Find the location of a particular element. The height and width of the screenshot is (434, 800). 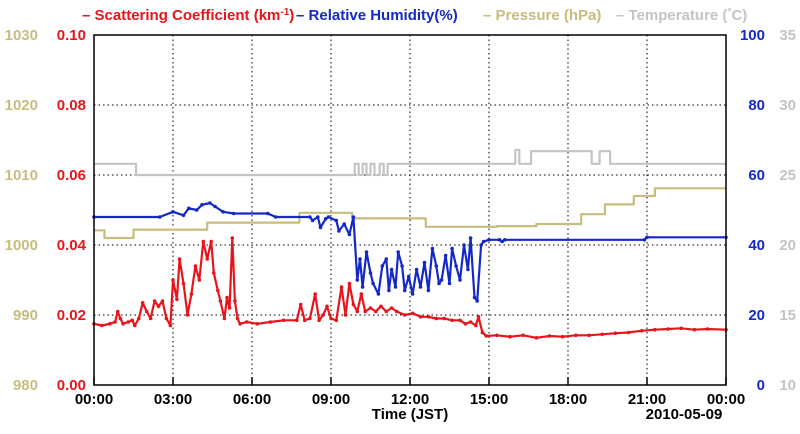

x-tick-label: 18:00 is located at coordinates (568, 399).